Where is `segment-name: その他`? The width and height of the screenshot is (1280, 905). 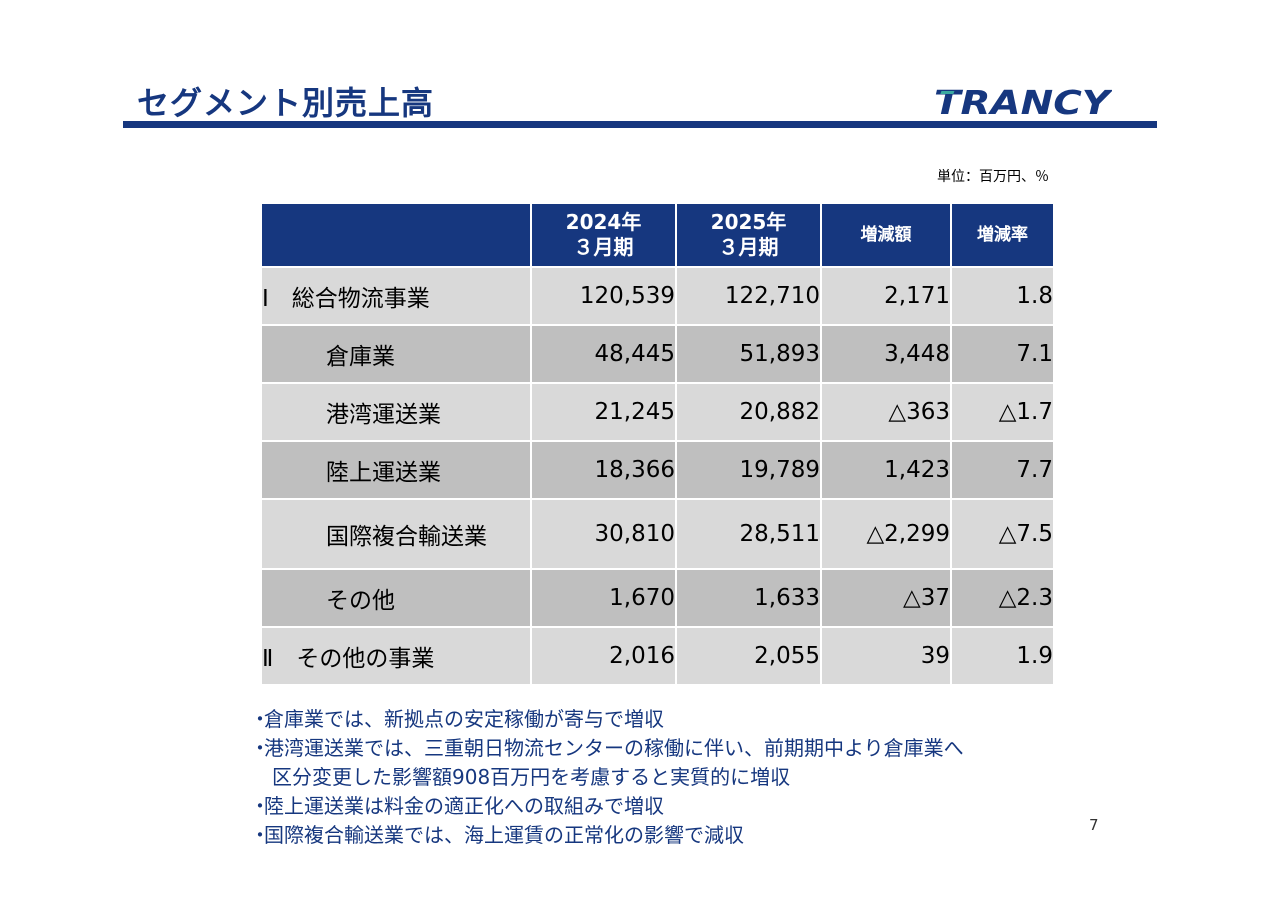
segment-name: その他 is located at coordinates (396, 598).